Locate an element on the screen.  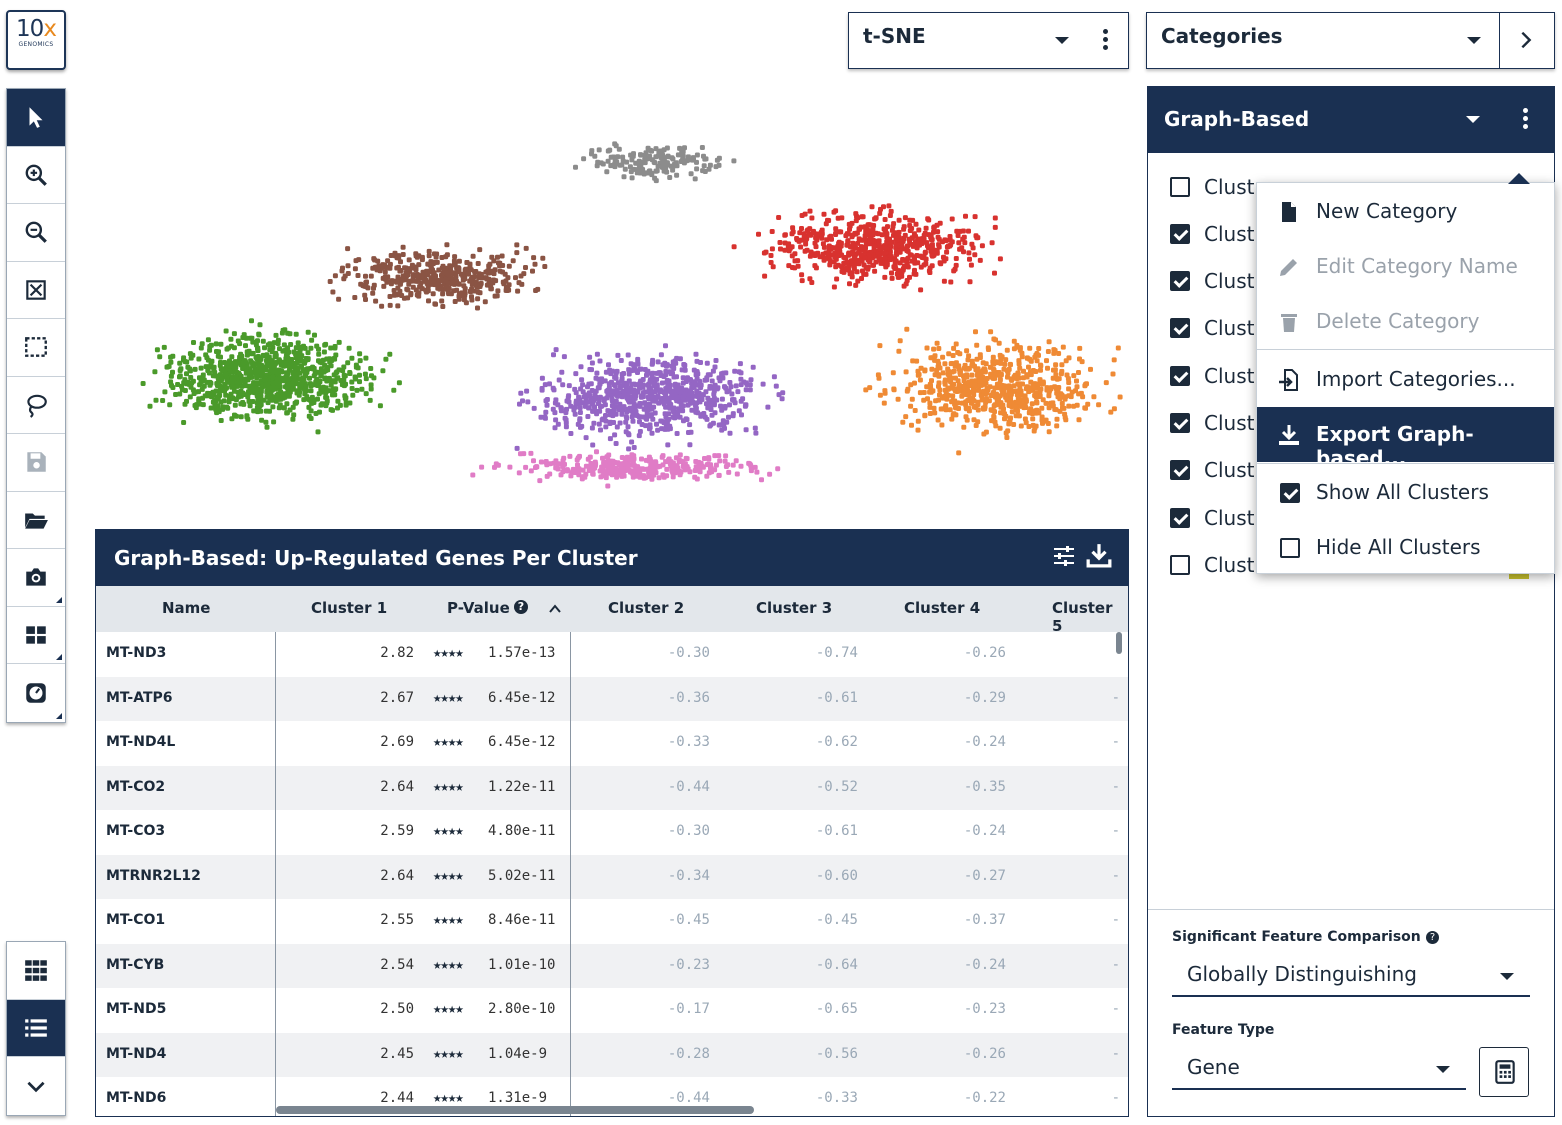
col-pvalue: P-Value is located at coordinates (478, 608).